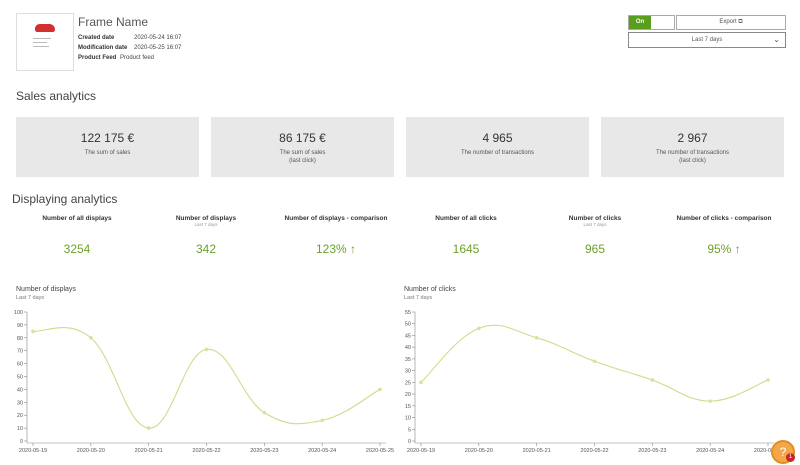  What do you see at coordinates (206, 249) in the screenshot?
I see `kpi-value: 342` at bounding box center [206, 249].